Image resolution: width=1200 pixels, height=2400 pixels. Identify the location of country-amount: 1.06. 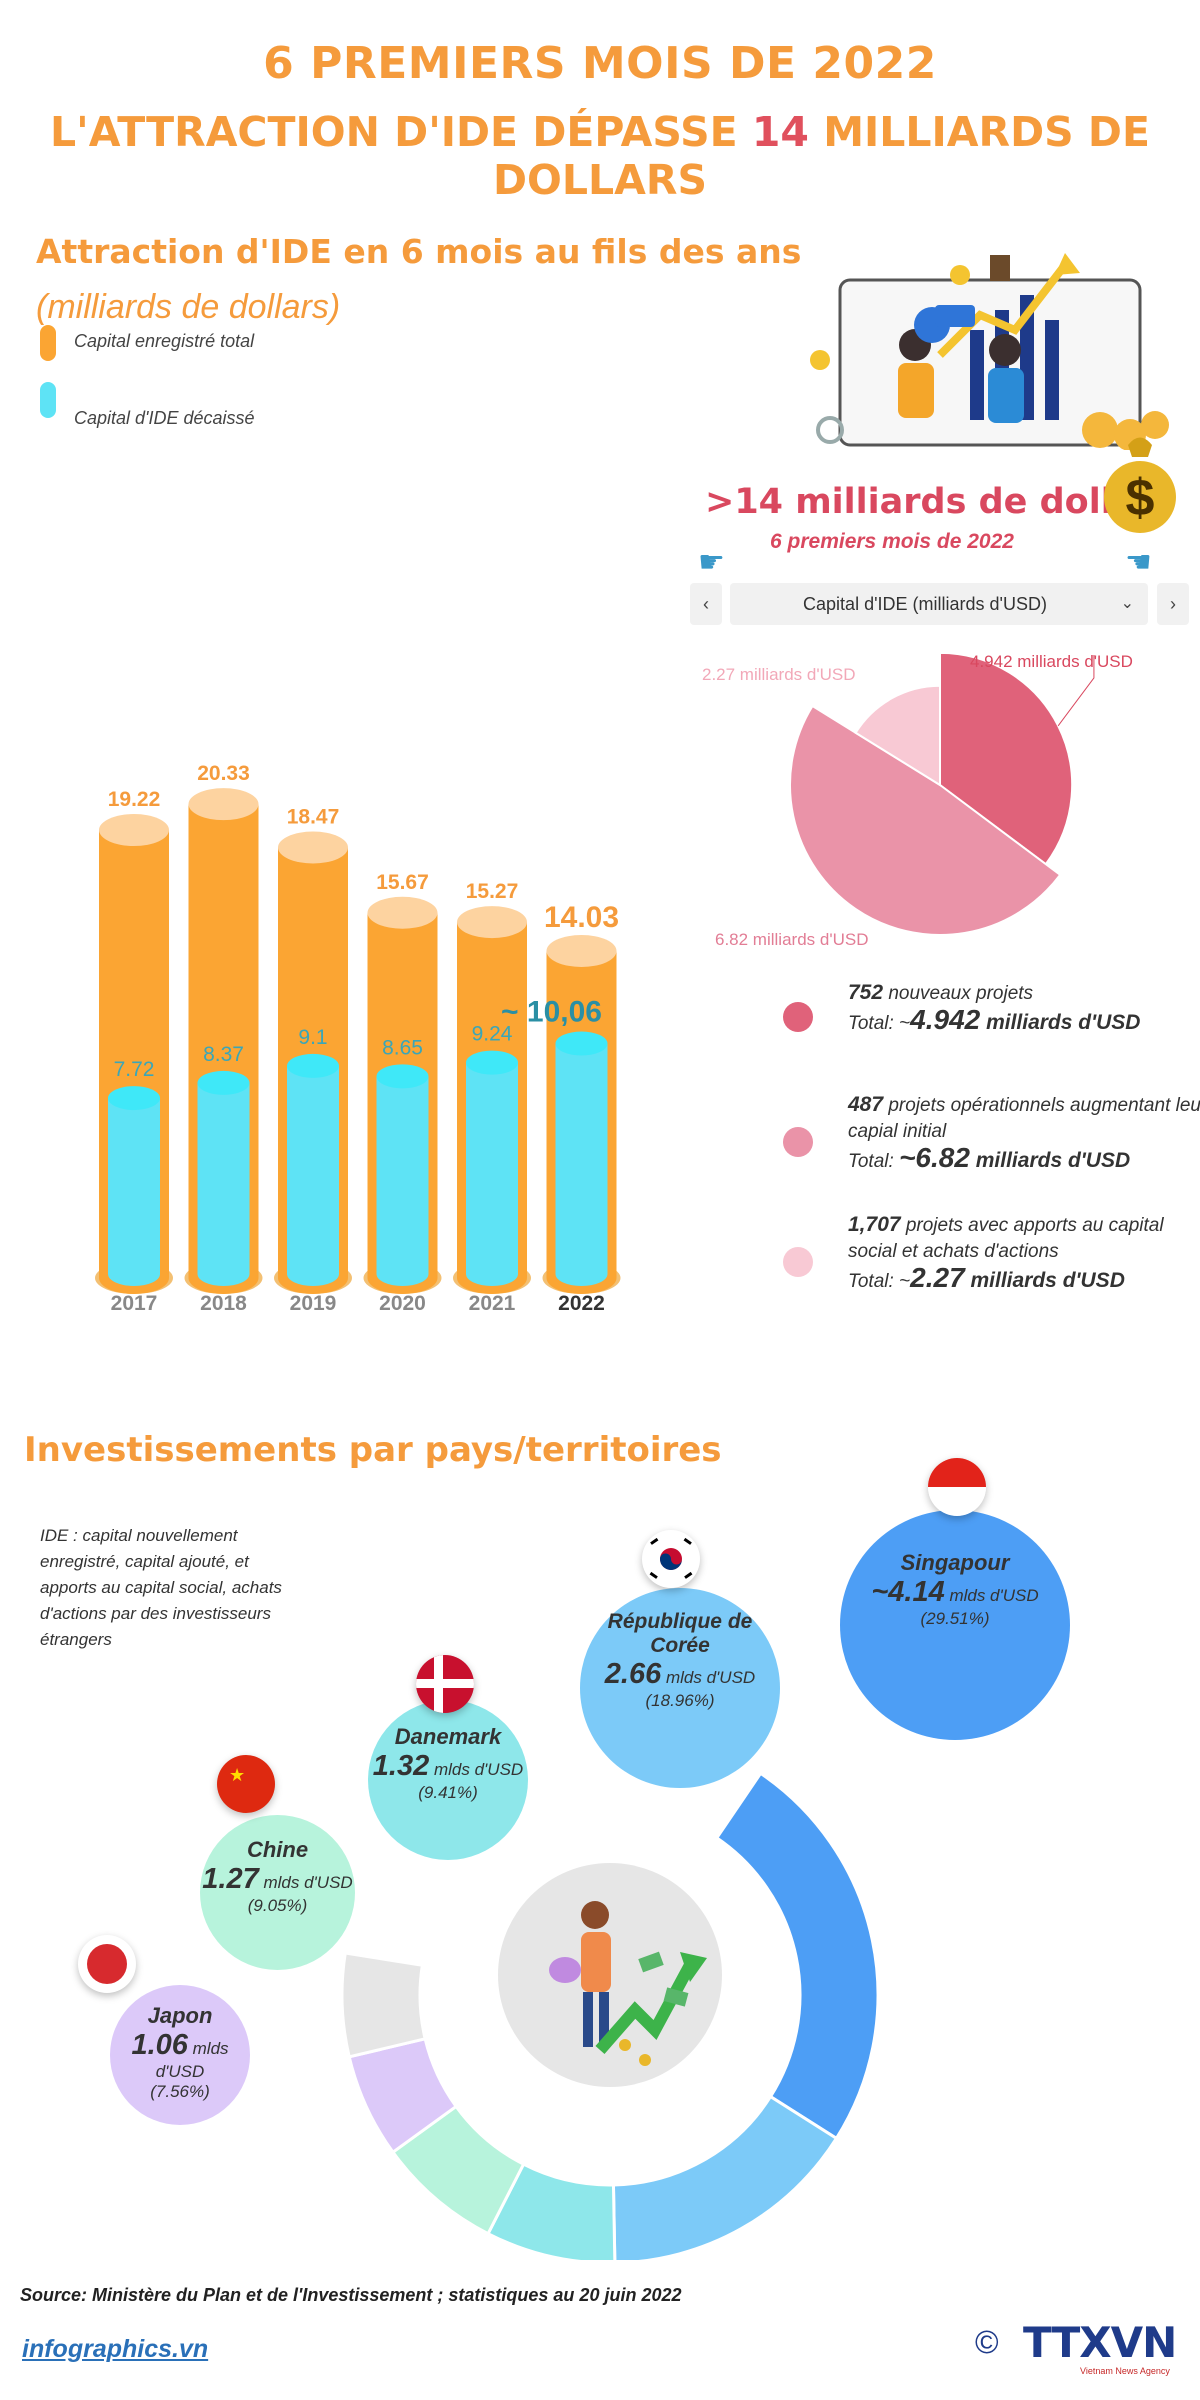
(159, 2045).